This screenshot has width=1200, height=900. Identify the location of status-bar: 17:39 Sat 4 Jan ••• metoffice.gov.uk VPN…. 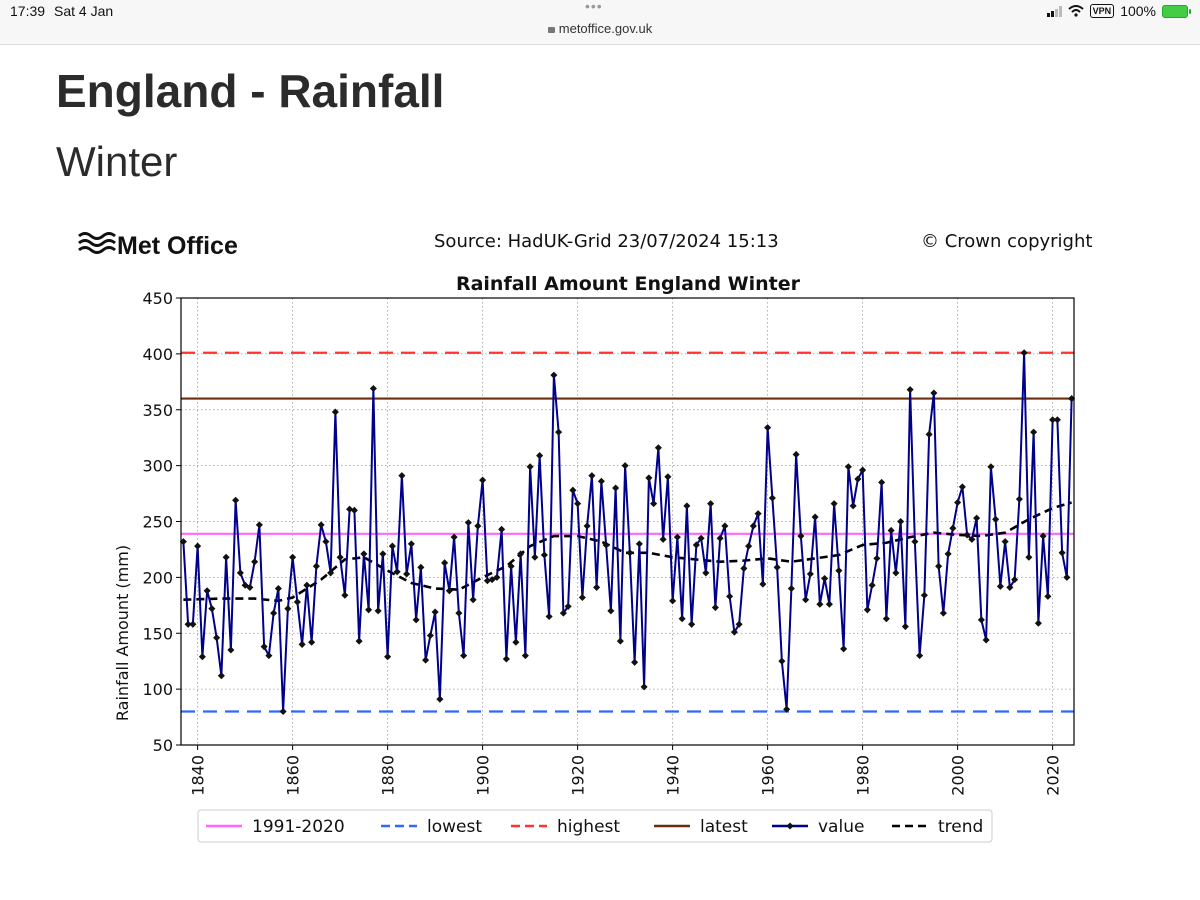
(600, 22).